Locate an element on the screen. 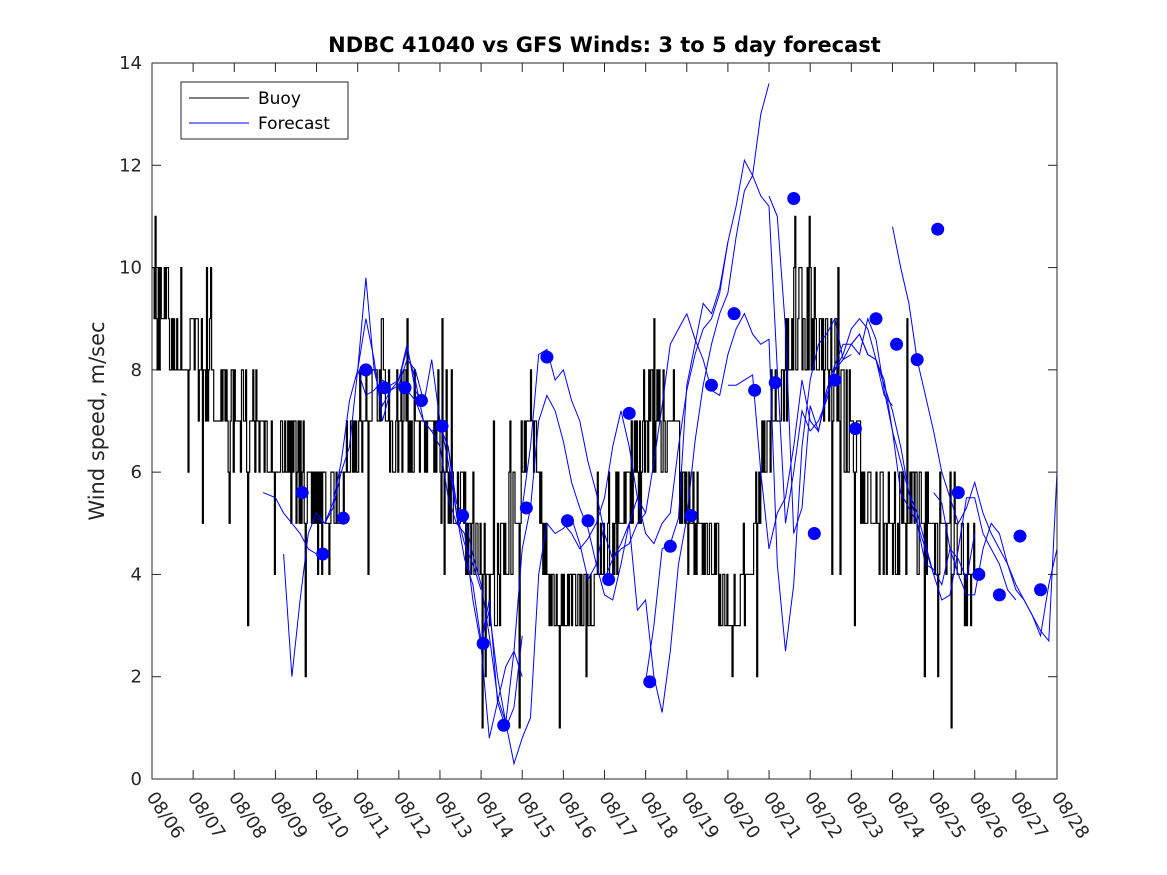 The width and height of the screenshot is (1167, 875). y-tick-label: 12 is located at coordinates (130, 165).